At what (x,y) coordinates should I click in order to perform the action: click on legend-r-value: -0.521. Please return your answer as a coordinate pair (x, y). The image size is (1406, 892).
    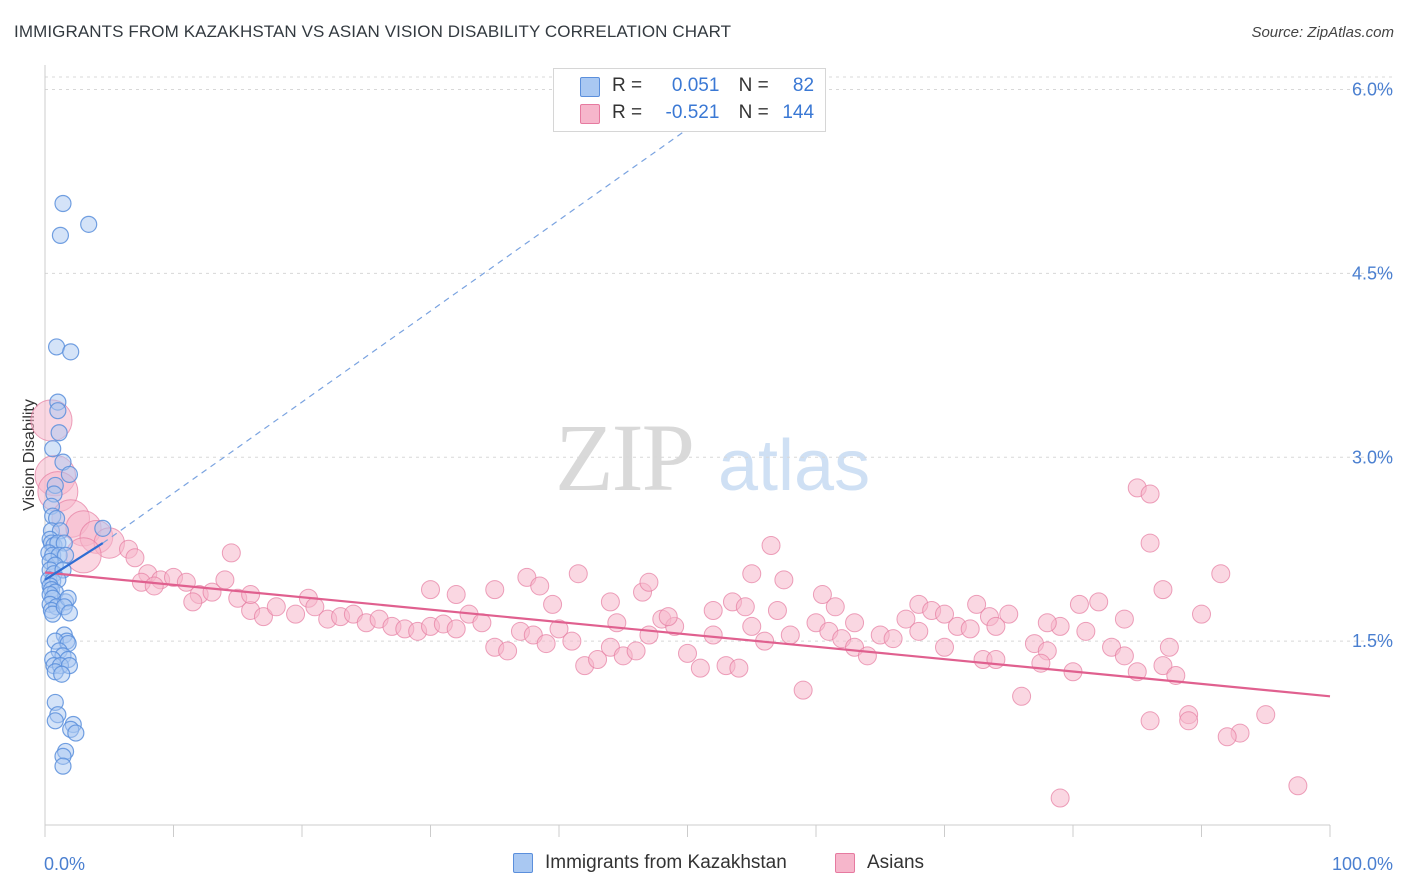
    Looking at the image, I should click on (692, 112).